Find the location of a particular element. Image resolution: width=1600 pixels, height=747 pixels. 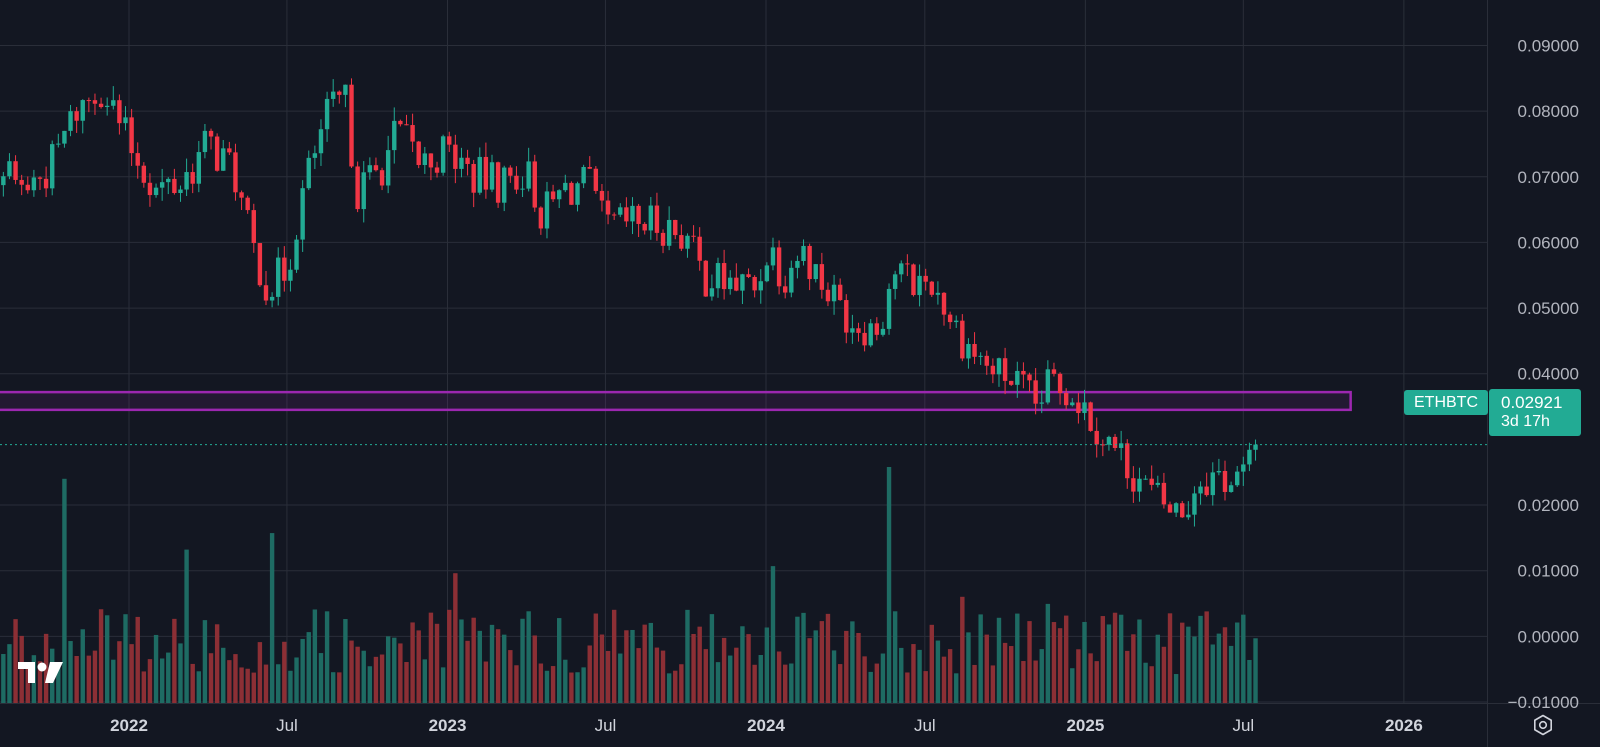

price-tick-label: 0.04000 is located at coordinates (1548, 374).